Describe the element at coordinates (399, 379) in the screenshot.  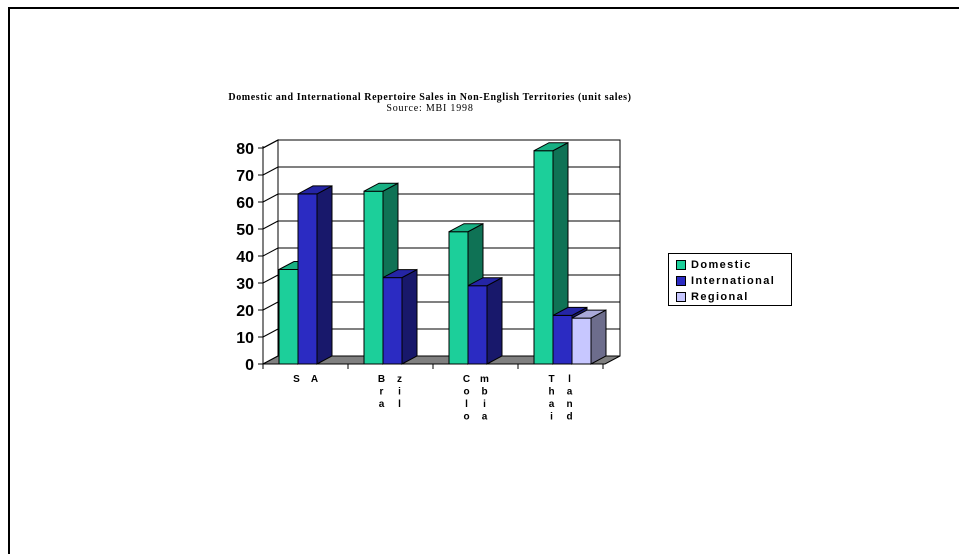
I see `x-tick-label-char: z` at that location.